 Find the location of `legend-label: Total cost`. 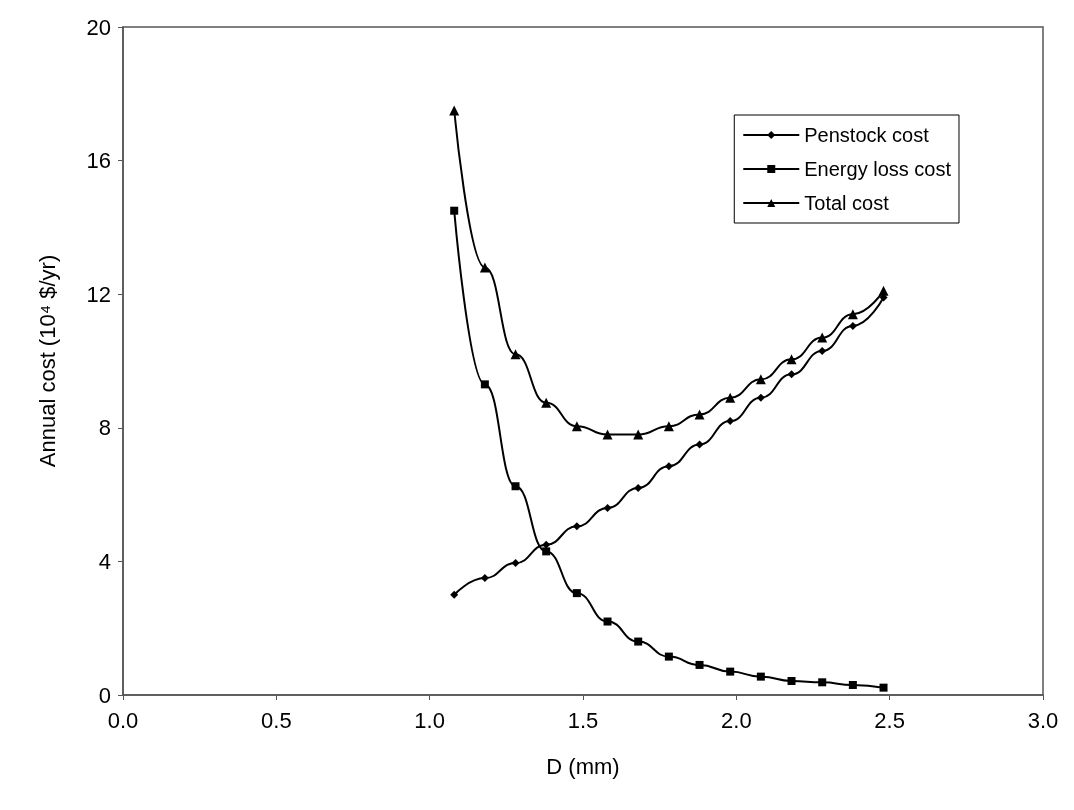

legend-label: Total cost is located at coordinates (847, 203).